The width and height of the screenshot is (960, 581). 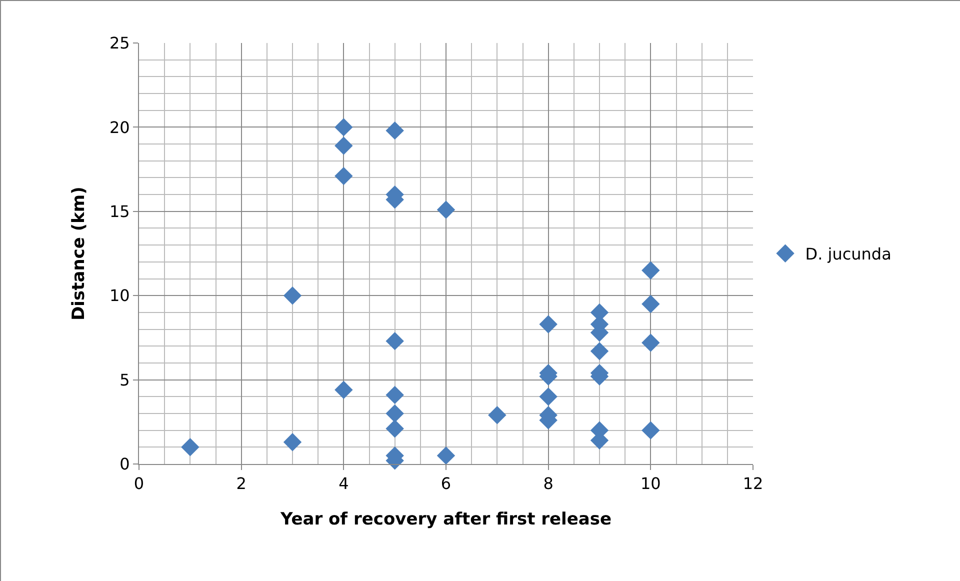 I want to click on x-axis-title: Year of recovery after first release, so click(x=445, y=520).